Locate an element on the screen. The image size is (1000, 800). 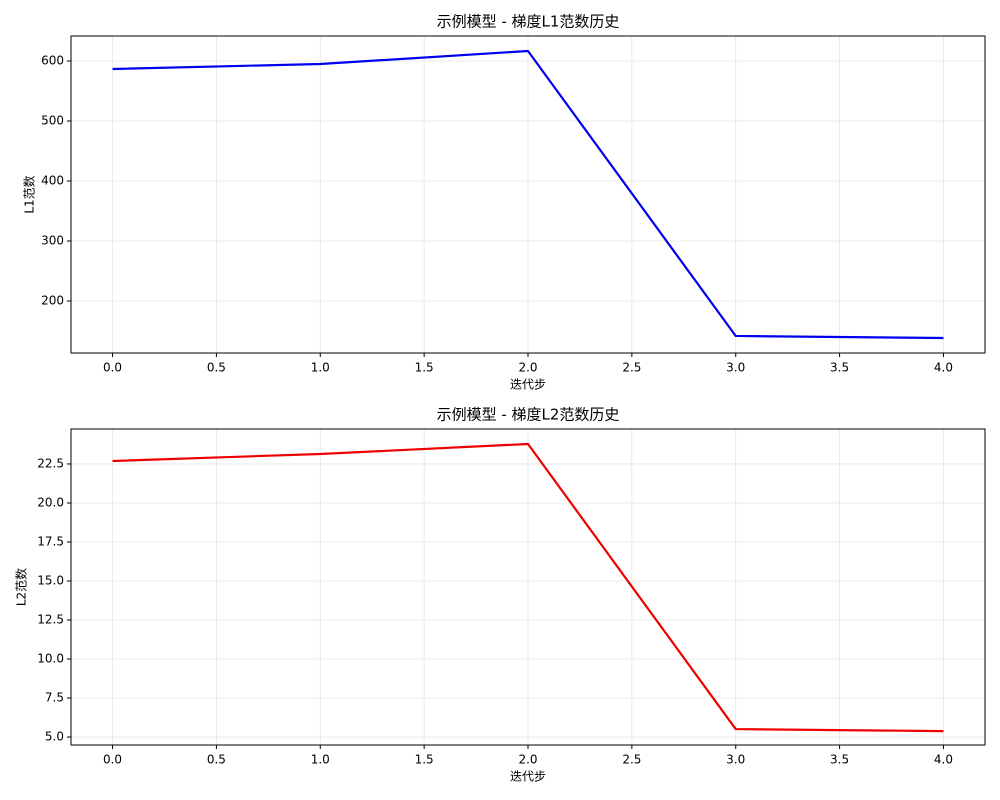
y-axis-label: L2范数 is located at coordinates (21, 587).